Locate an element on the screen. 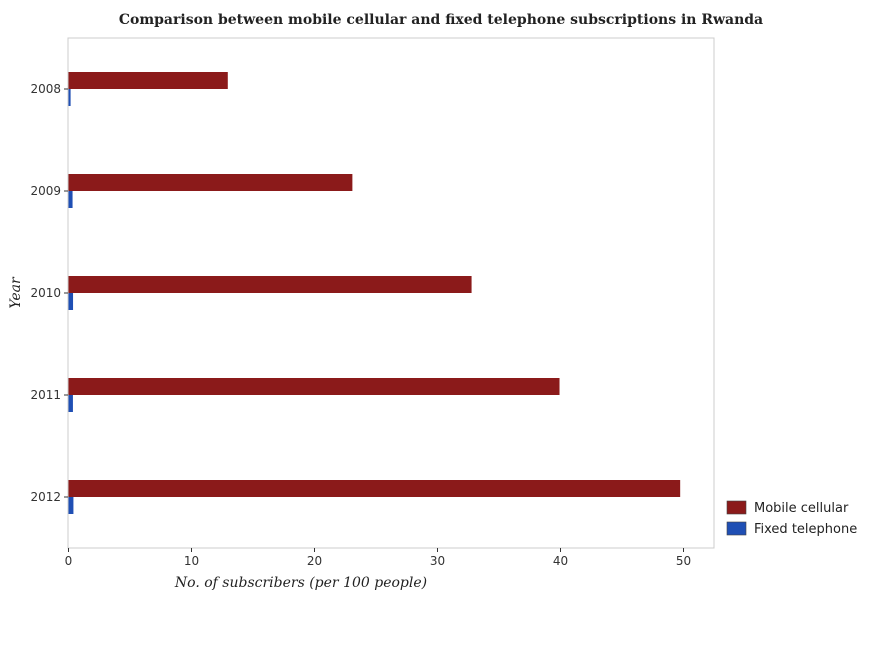 The image size is (882, 650). x-tick-label: 20 is located at coordinates (314, 561).